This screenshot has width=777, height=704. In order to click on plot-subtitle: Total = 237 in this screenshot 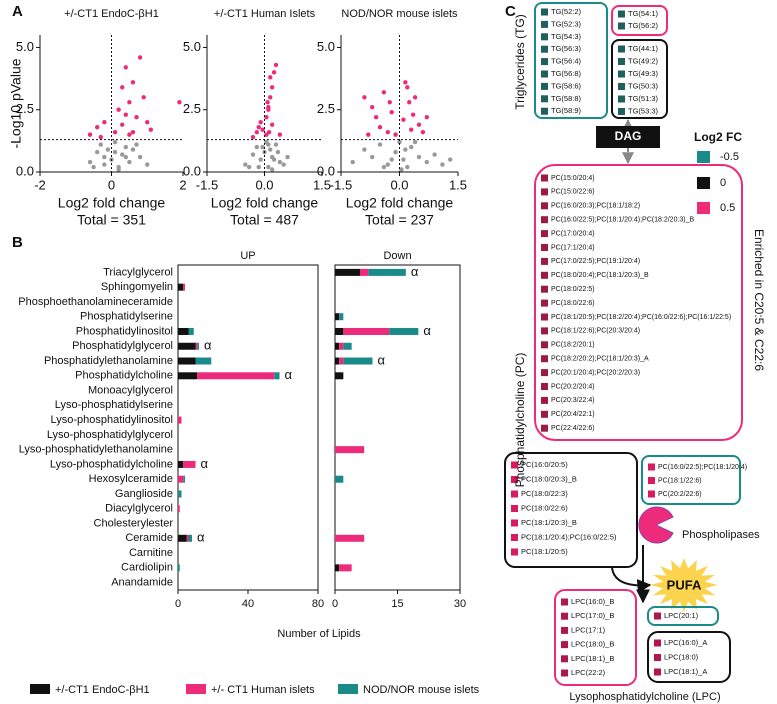, I will do `click(399, 220)`.